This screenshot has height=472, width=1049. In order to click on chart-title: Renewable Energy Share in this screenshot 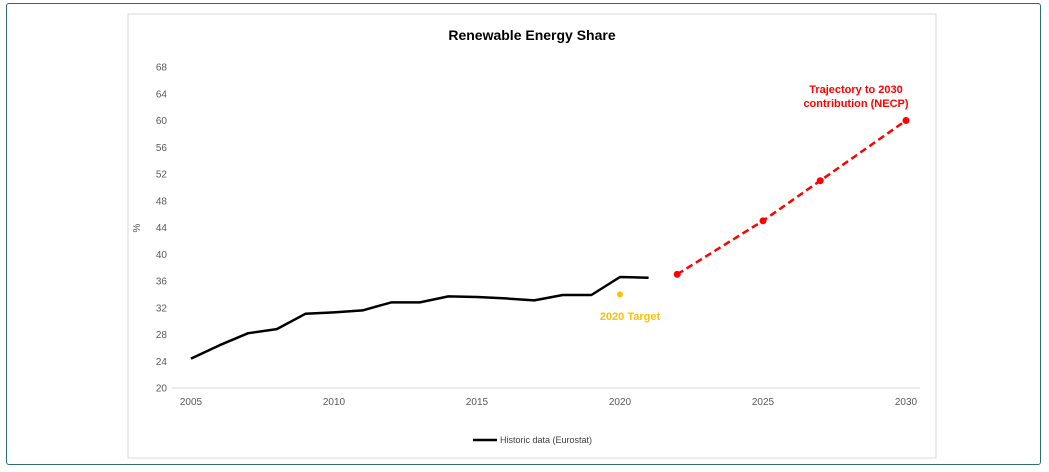, I will do `click(532, 35)`.